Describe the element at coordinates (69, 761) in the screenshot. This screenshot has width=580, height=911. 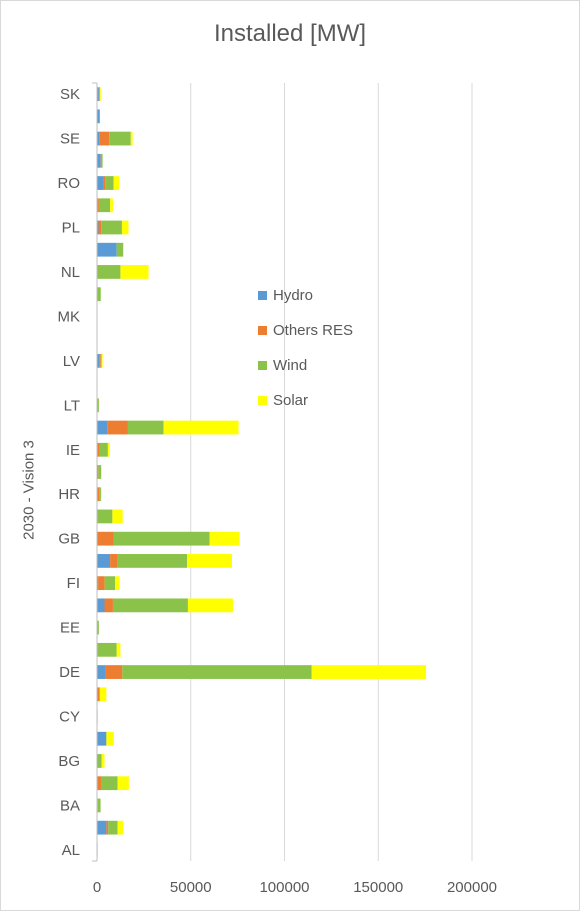
I see `y-tick-label: BG` at that location.